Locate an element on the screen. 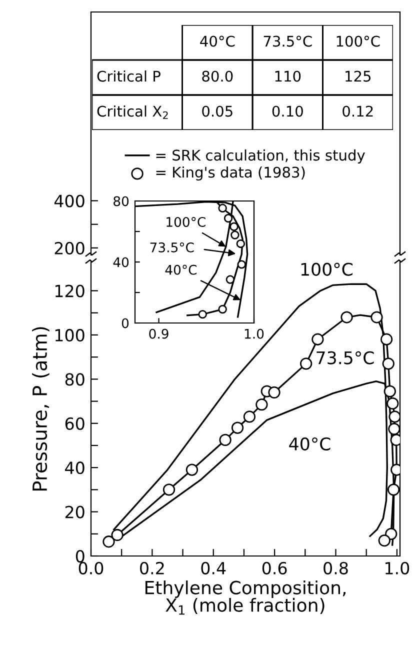  text: 80.0 is located at coordinates (217, 76).